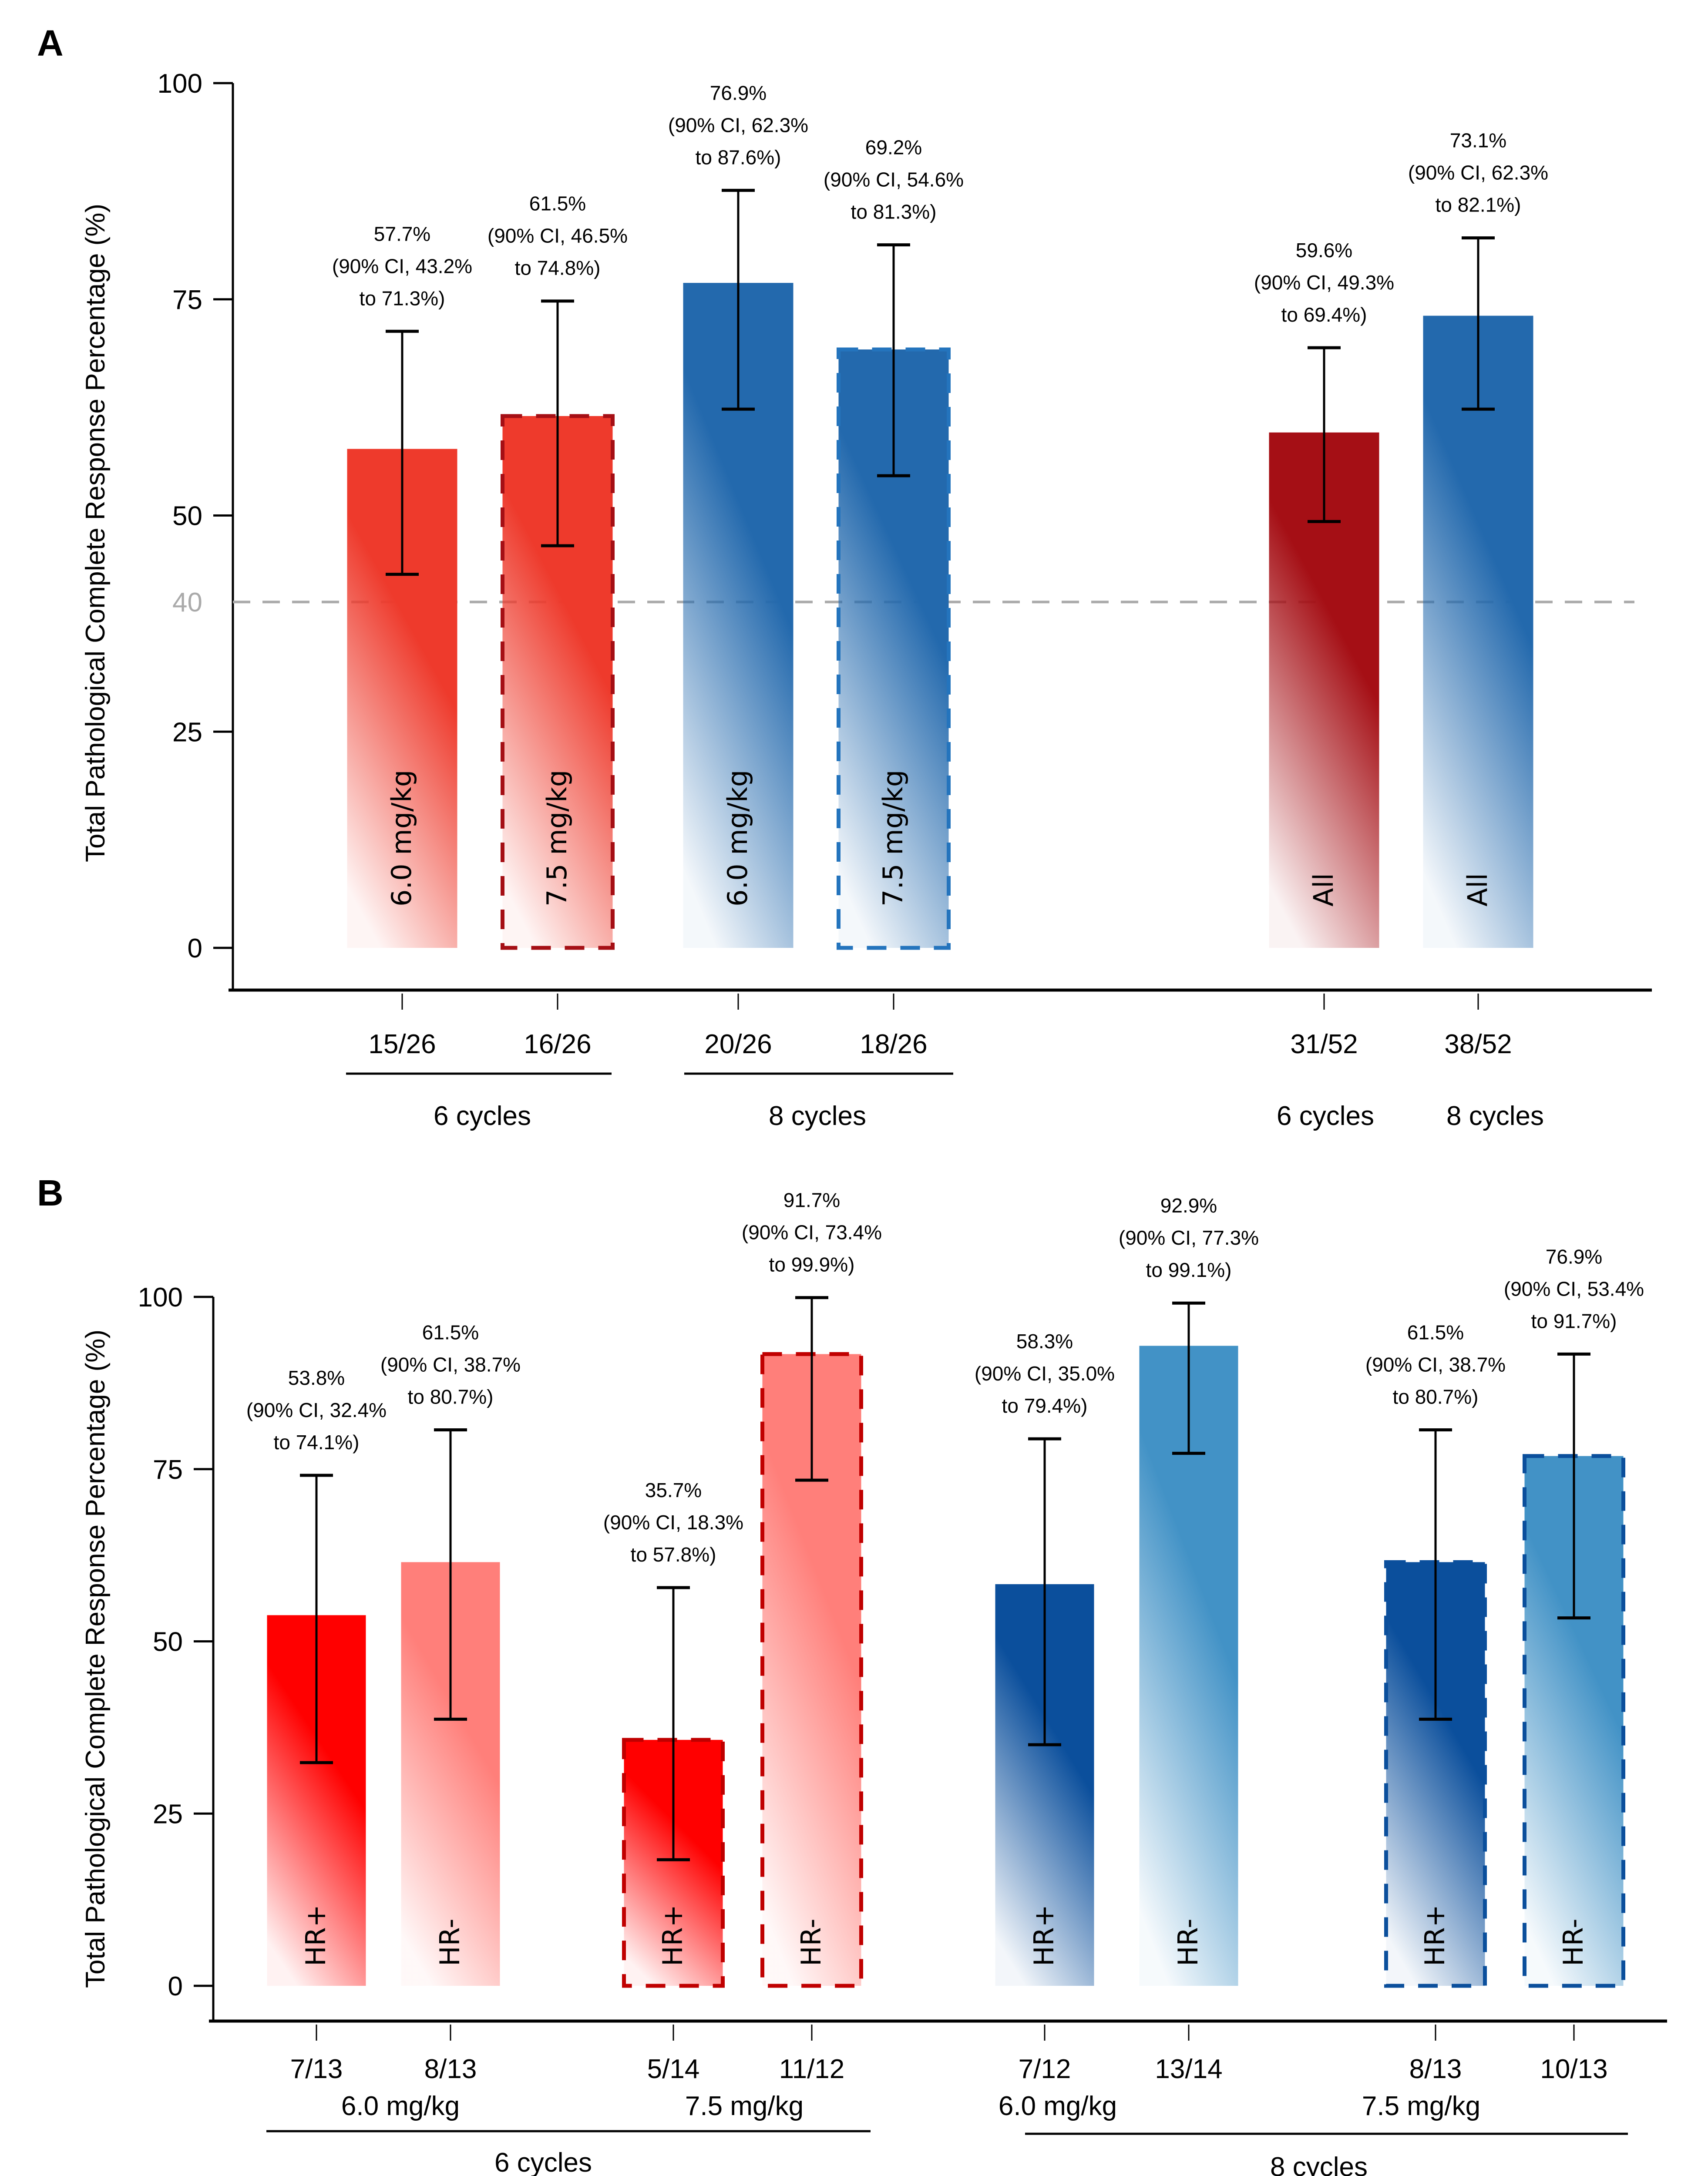 The width and height of the screenshot is (1708, 2176). Describe the element at coordinates (187, 603) in the screenshot. I see `reference-line-label: 40` at that location.